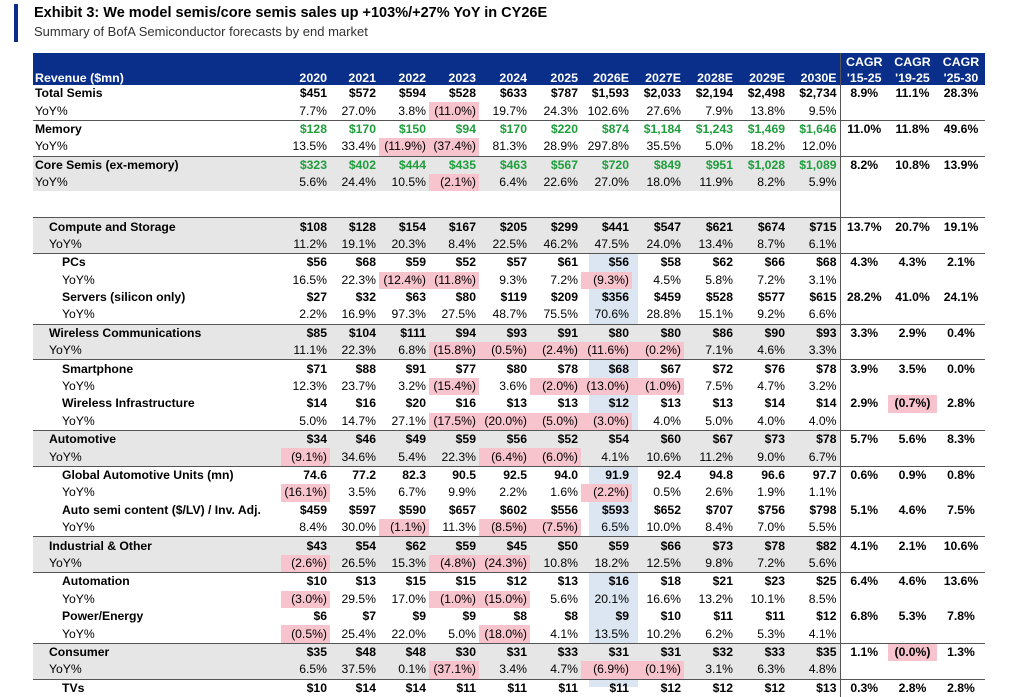 This screenshot has width=1024, height=697. What do you see at coordinates (354, 164) in the screenshot?
I see `value-cell: $402` at bounding box center [354, 164].